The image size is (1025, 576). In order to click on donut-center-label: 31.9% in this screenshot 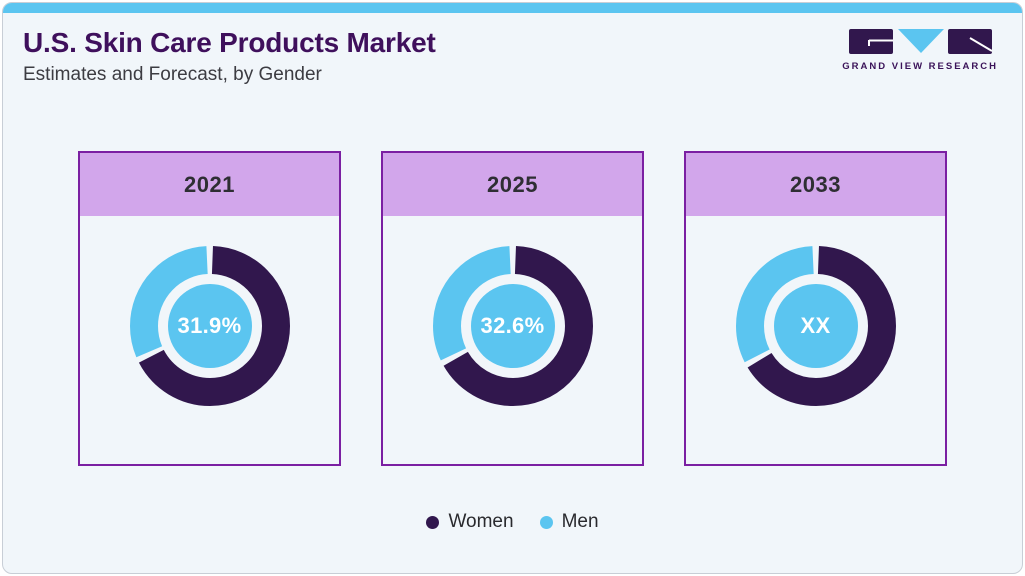, I will do `click(209, 325)`.